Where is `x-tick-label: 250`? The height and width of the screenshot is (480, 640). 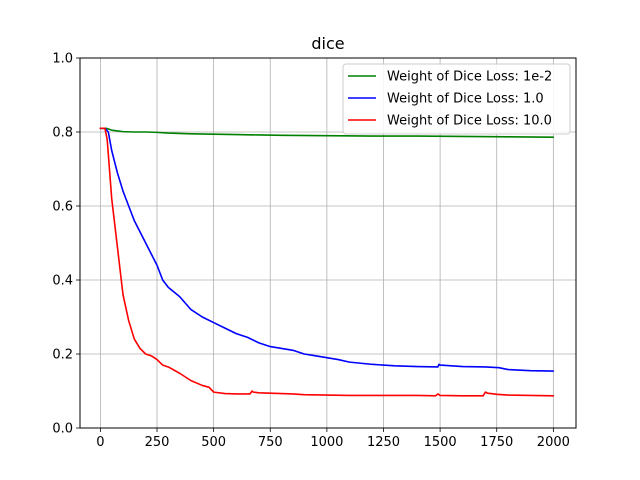 x-tick-label: 250 is located at coordinates (157, 442).